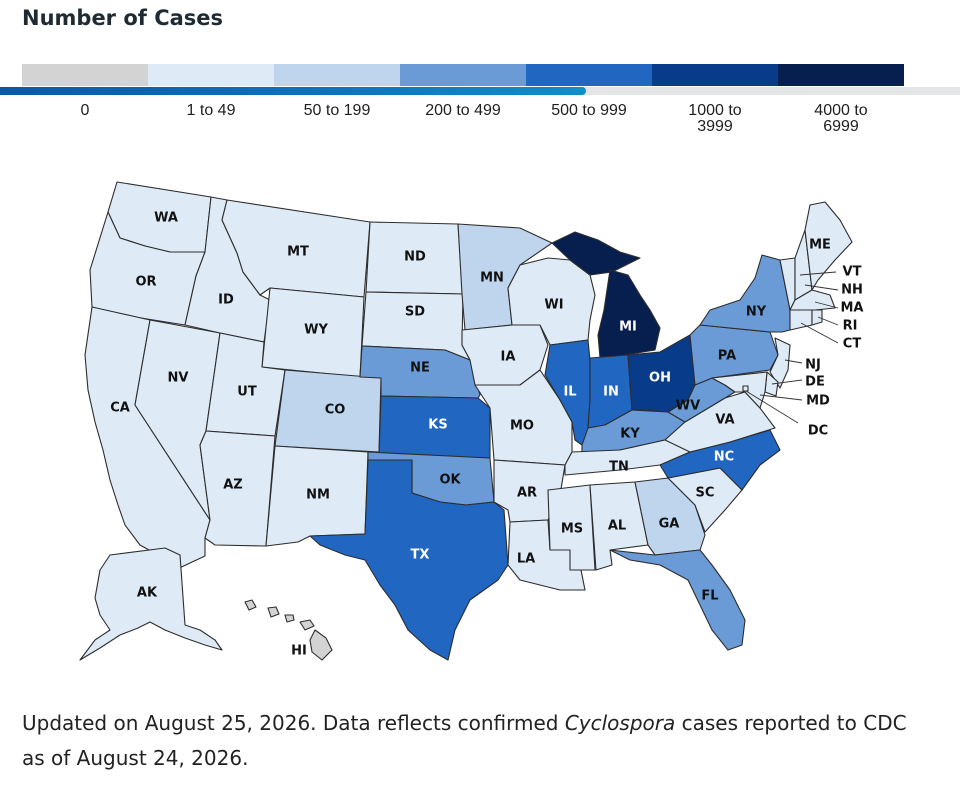 The image size is (960, 803). I want to click on state-label-LA: LA, so click(526, 559).